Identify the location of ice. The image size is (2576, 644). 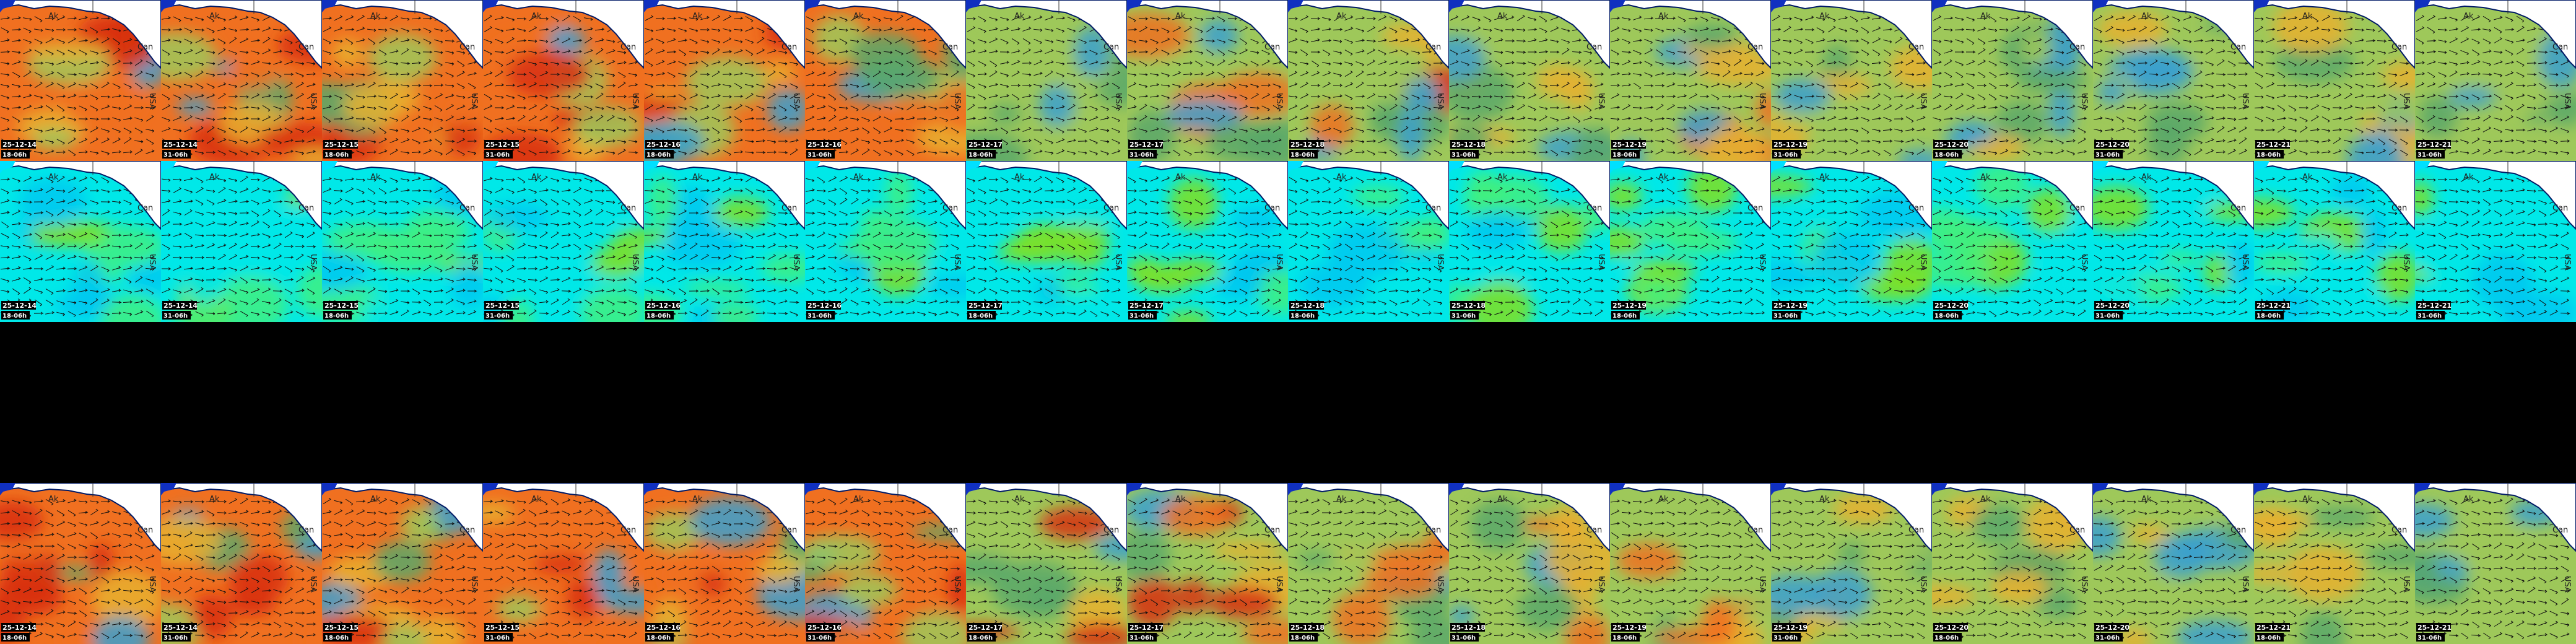
(651, 167).